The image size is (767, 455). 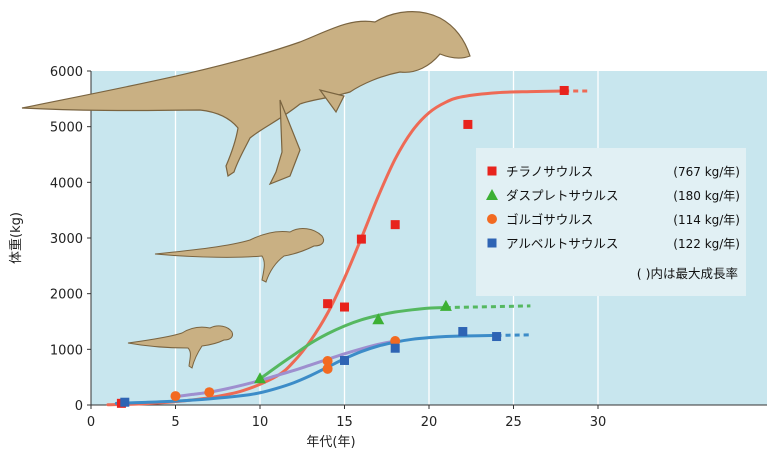 What do you see at coordinates (598, 422) in the screenshot?
I see `x-tick-label: 30` at bounding box center [598, 422].